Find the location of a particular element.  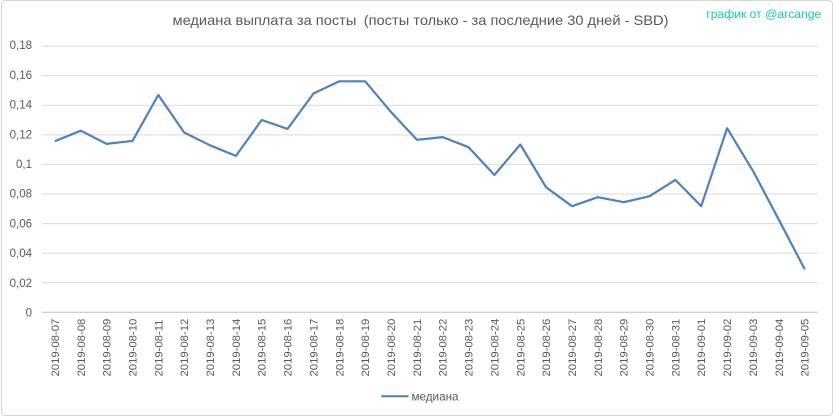

svg-text: график от @arcange is located at coordinates (763, 14).